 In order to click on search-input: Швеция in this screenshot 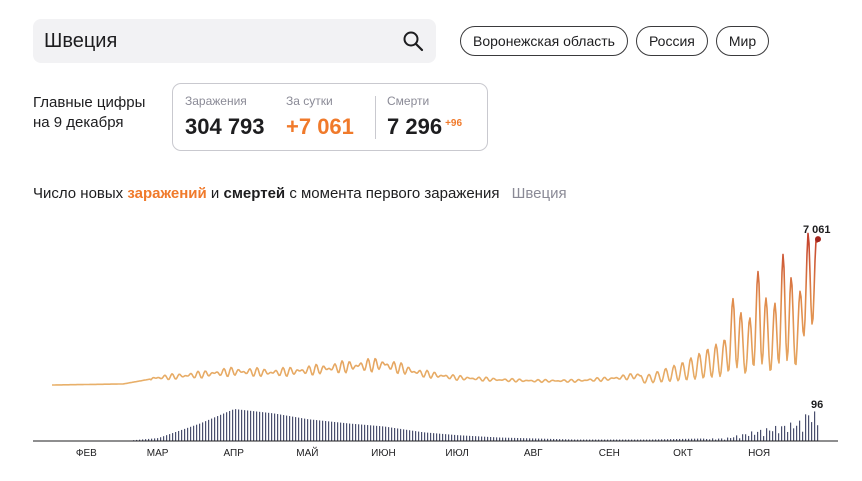, I will do `click(81, 41)`.